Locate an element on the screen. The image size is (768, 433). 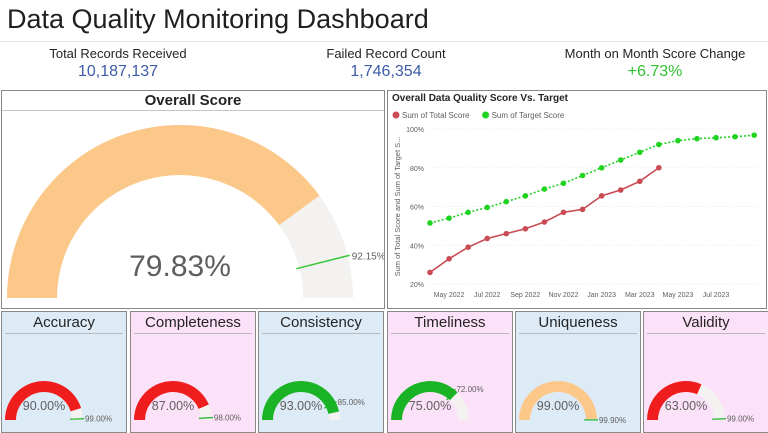
legend-entry: Sum of Total Score is located at coordinates (436, 115).